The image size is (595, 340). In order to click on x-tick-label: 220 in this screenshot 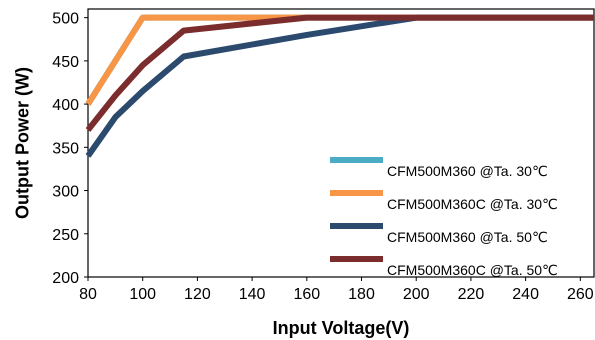, I will do `click(471, 294)`.